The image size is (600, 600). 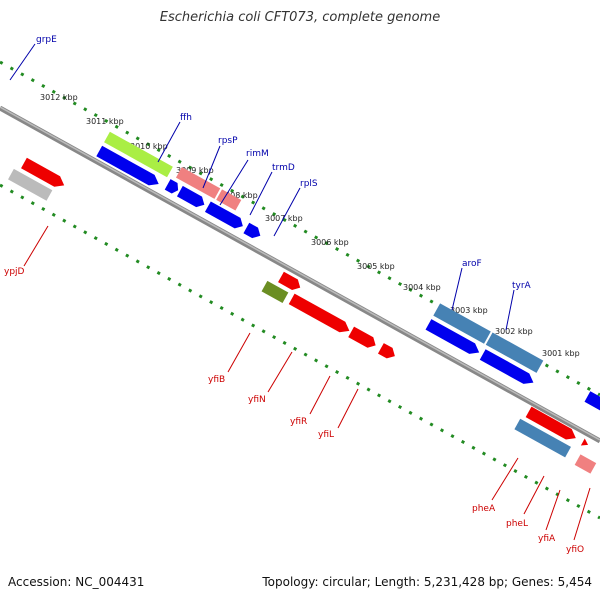 What do you see at coordinates (195, 170) in the screenshot?
I see `scale-label: 3009 kbp` at bounding box center [195, 170].